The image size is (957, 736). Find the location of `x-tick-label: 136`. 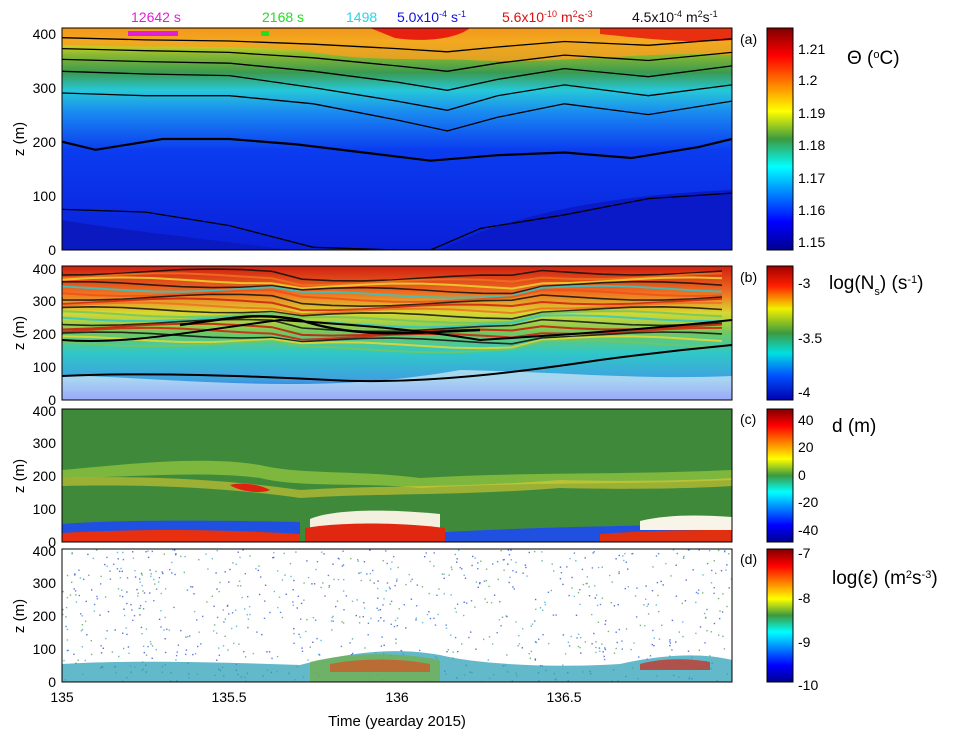

x-tick-label: 136 is located at coordinates (397, 697).